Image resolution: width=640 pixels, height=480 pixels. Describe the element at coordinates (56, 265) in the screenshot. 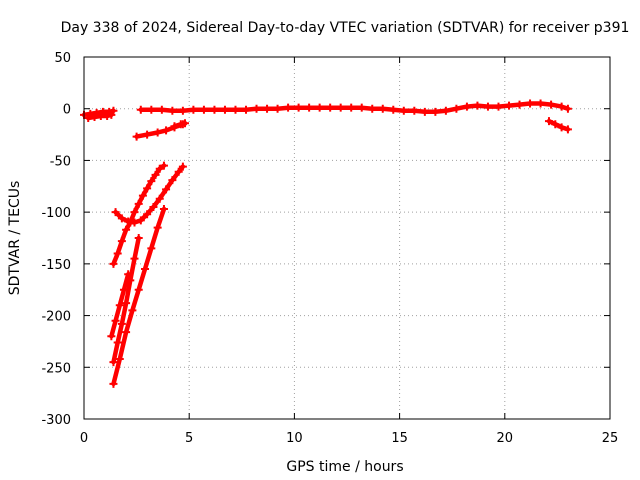

I see `y-tick-label: -150` at that location.